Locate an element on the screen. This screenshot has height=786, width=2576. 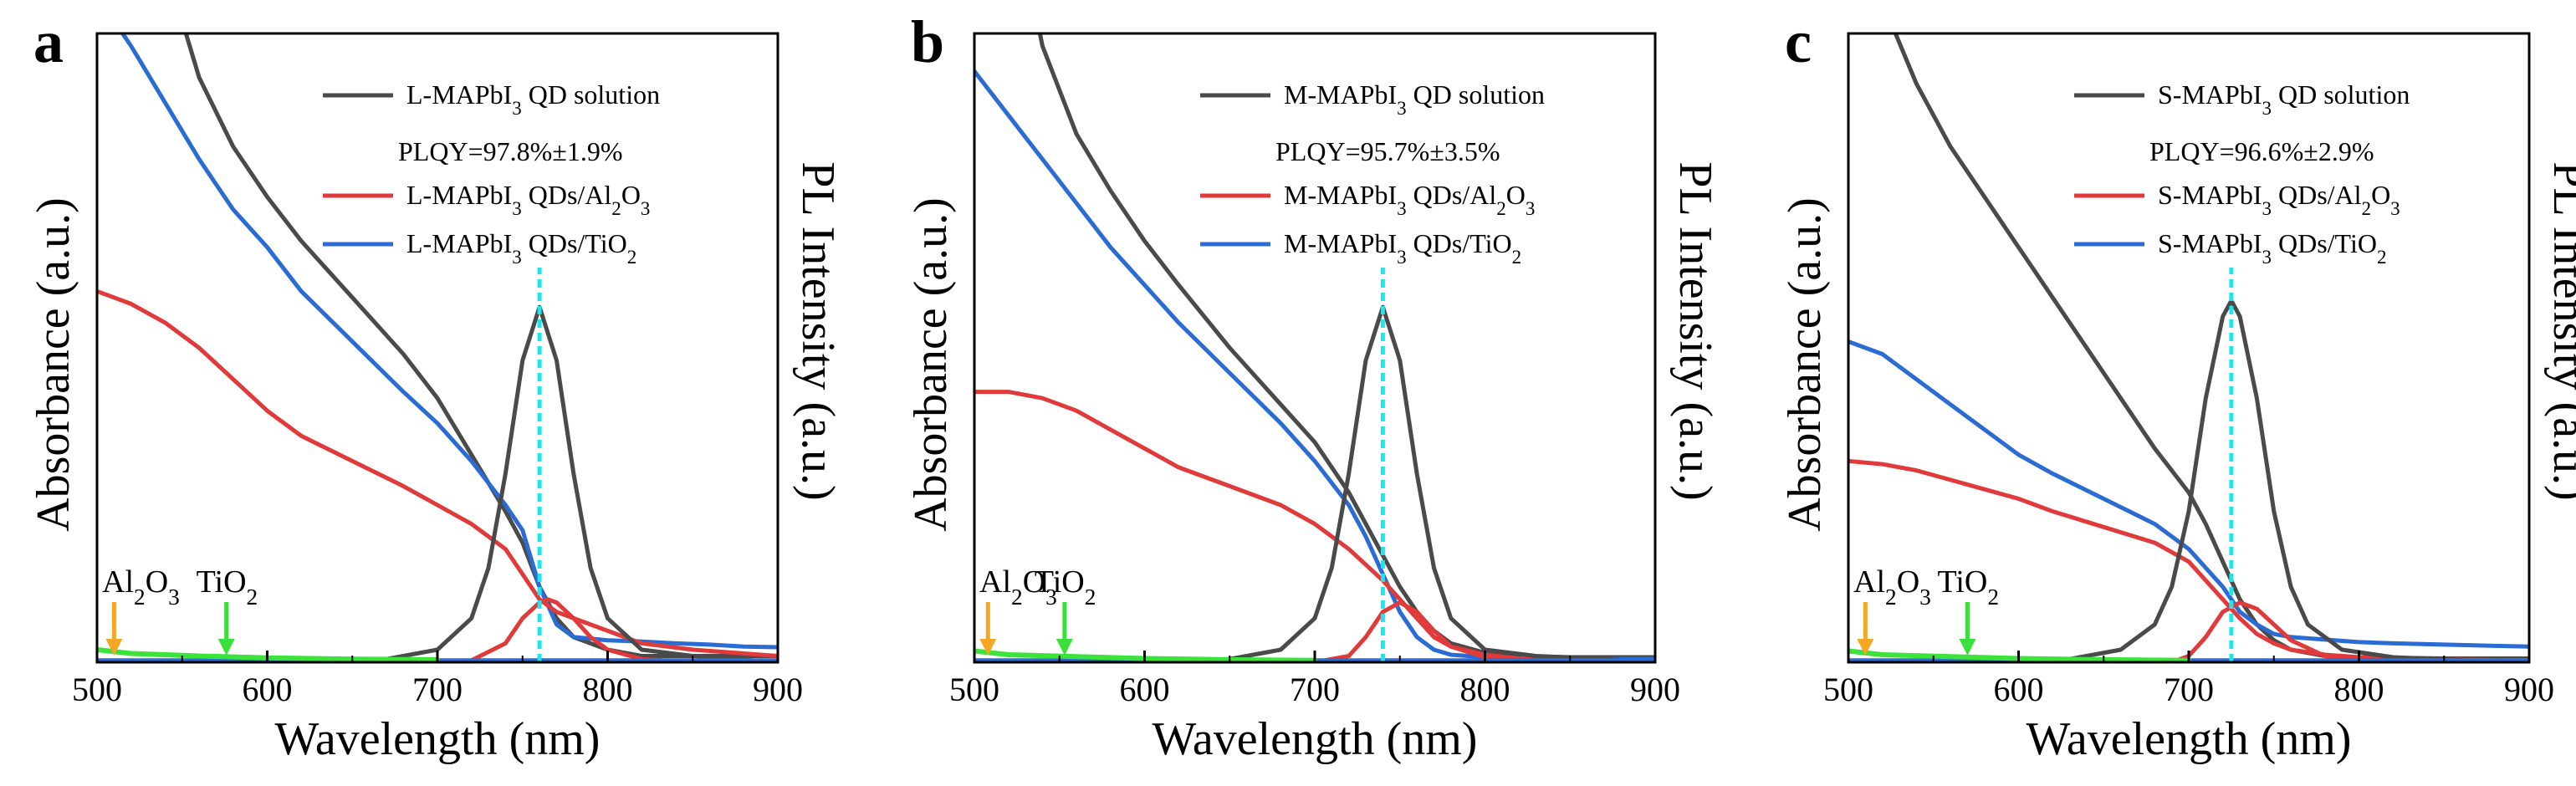
legend-label-al2o3: L-MAPbI3 QDs/Al2O3 is located at coordinates (528, 199).